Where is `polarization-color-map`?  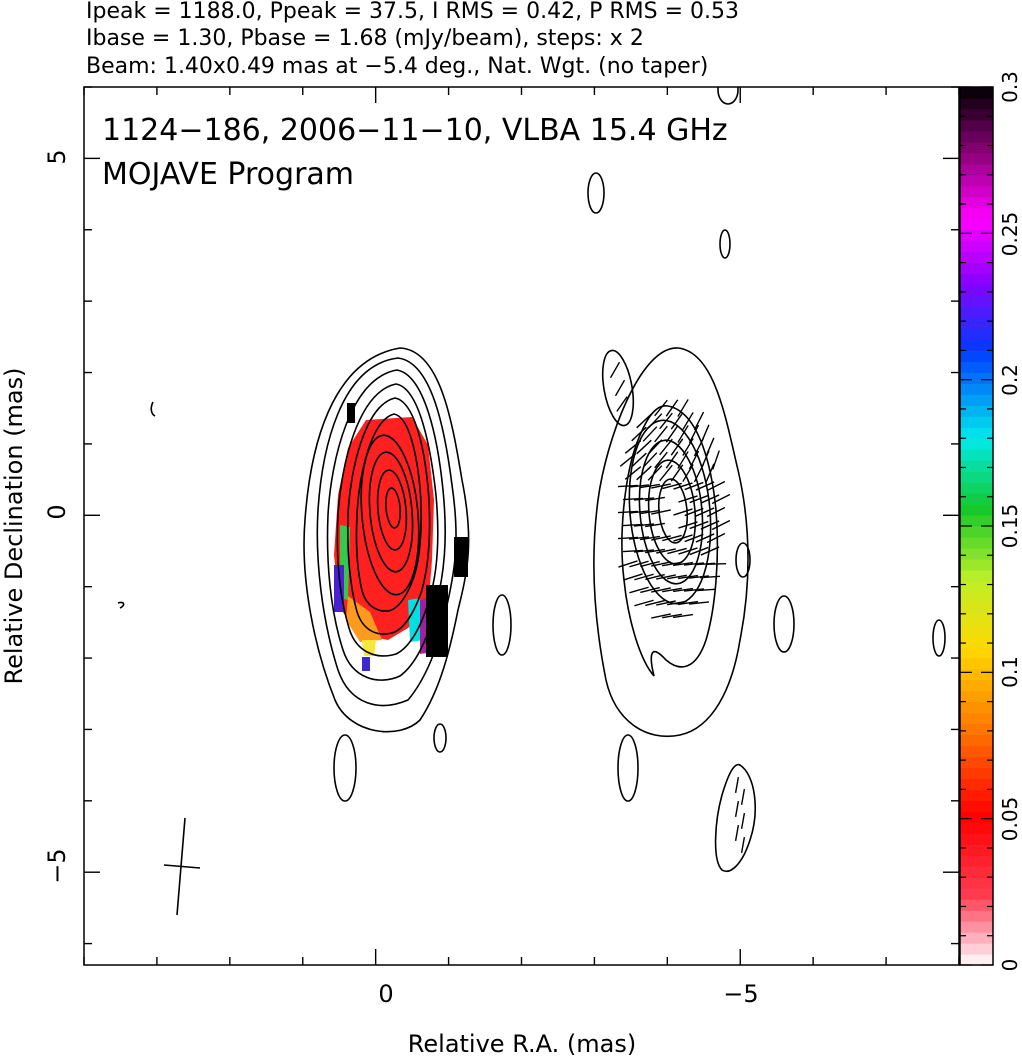 polarization-color-map is located at coordinates (401, 537).